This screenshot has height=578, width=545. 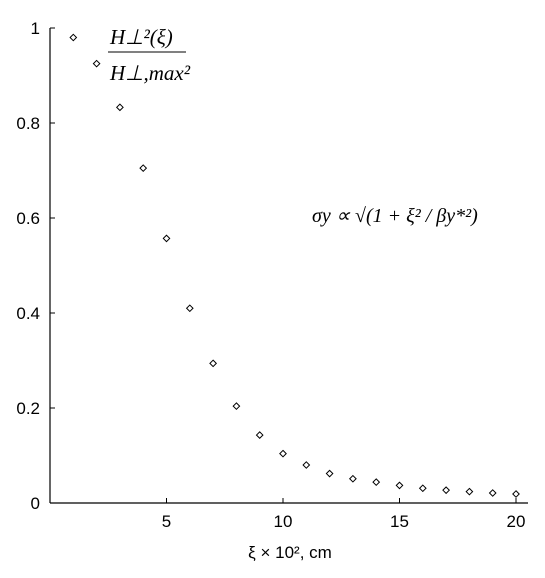 I want to click on y-ticks: 0 0.2 0.4 0.6 0.8 1, so click(x=35, y=266).